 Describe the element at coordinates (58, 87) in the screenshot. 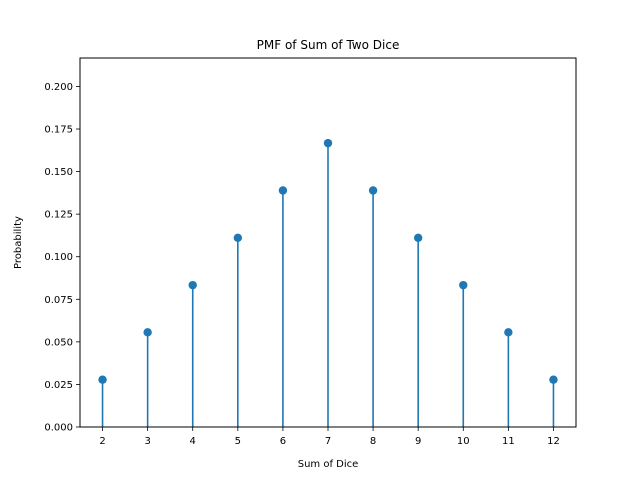

I see `y-tick-label-8: 0.200` at that location.